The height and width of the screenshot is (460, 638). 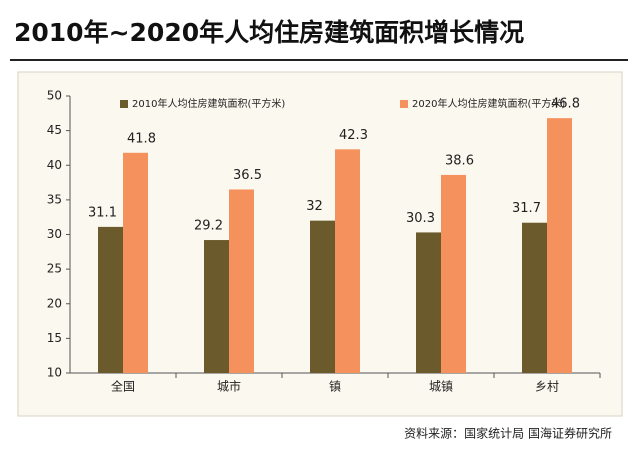 What do you see at coordinates (54, 373) in the screenshot?
I see `y-tick-label: 10` at bounding box center [54, 373].